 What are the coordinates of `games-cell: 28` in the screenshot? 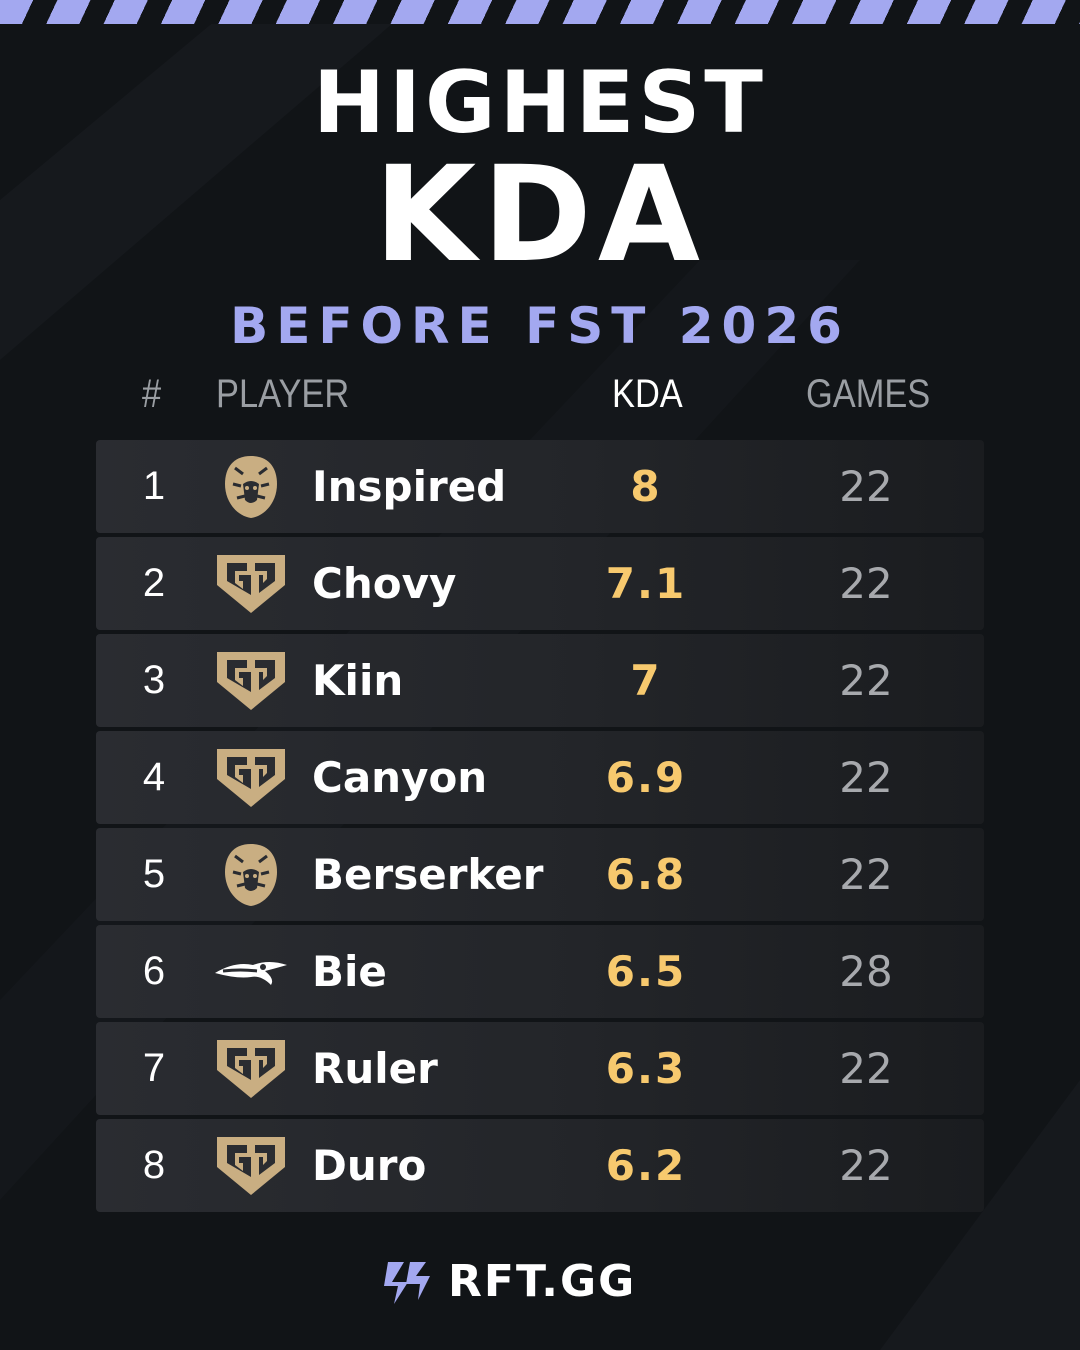 It's located at (866, 971).